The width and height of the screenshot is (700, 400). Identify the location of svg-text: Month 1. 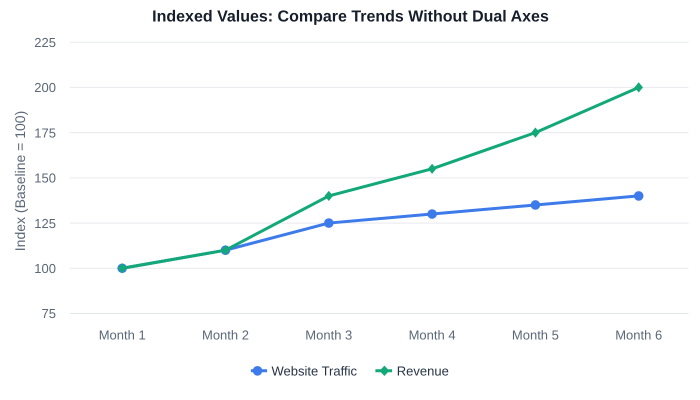
(122, 335).